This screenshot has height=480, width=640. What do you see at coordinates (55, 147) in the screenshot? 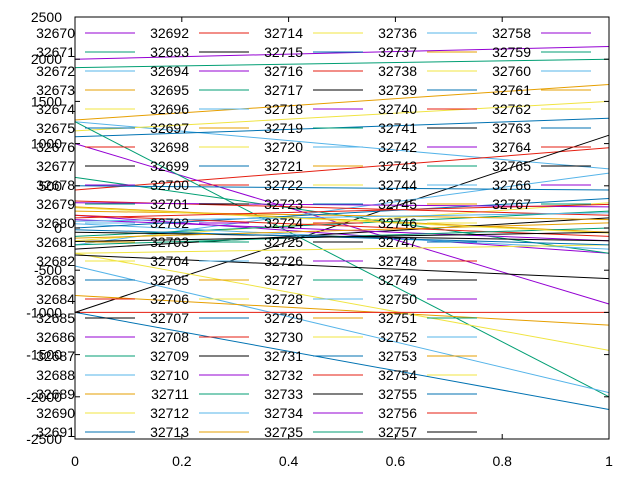
I see `legend-label: 32676` at bounding box center [55, 147].